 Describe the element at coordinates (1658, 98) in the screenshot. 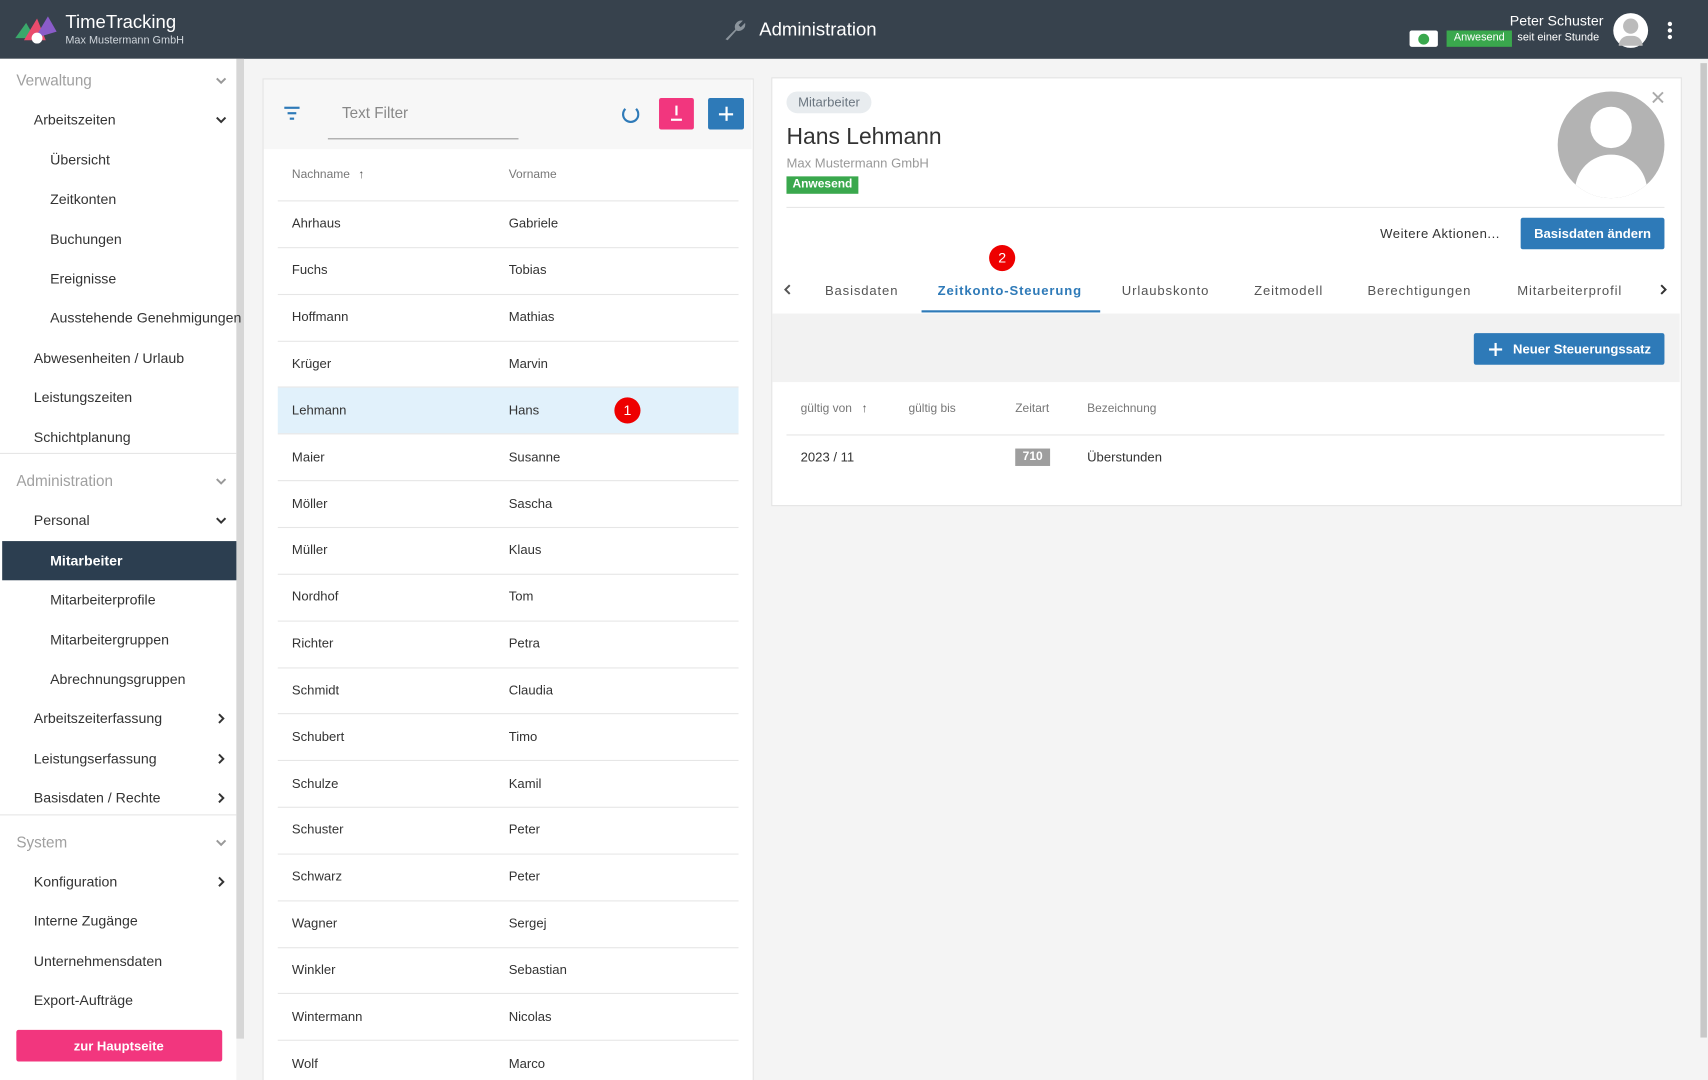

I see `close-icon: ✕` at that location.